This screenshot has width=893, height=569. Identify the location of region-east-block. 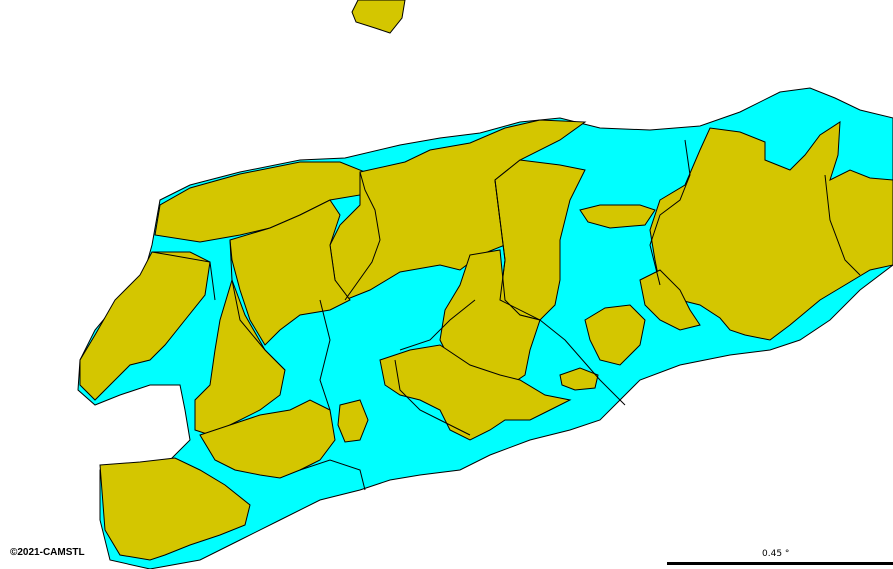
(617, 216).